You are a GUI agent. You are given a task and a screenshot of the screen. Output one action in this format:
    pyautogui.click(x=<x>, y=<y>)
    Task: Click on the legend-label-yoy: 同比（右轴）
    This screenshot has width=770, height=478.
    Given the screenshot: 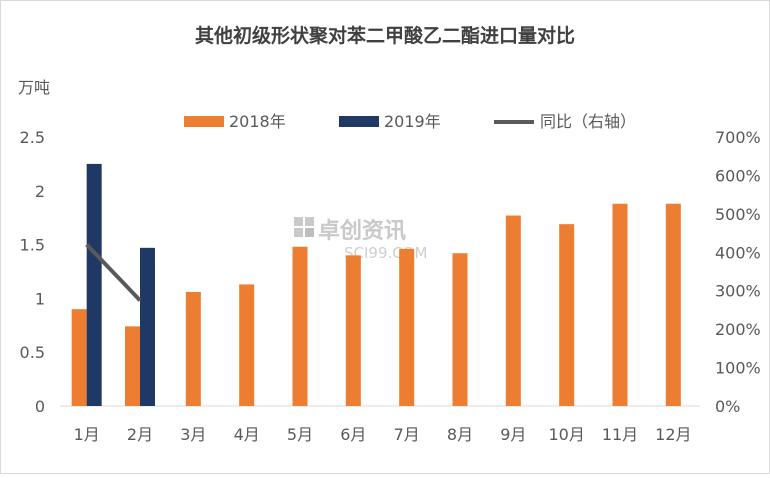 What is the action you would take?
    pyautogui.click(x=588, y=121)
    